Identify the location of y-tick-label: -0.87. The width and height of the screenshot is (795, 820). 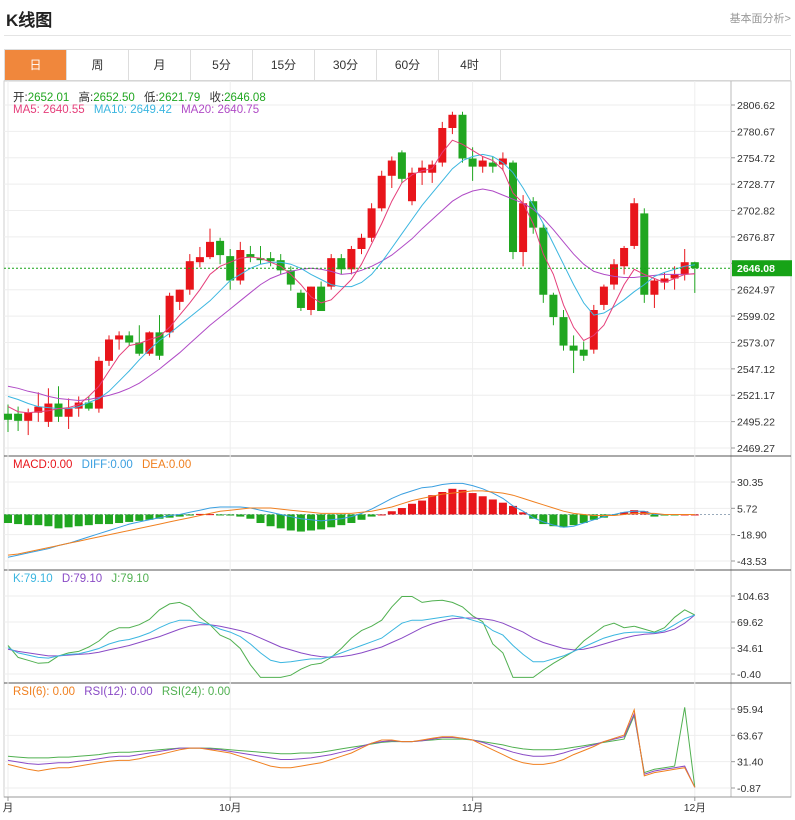
(749, 789).